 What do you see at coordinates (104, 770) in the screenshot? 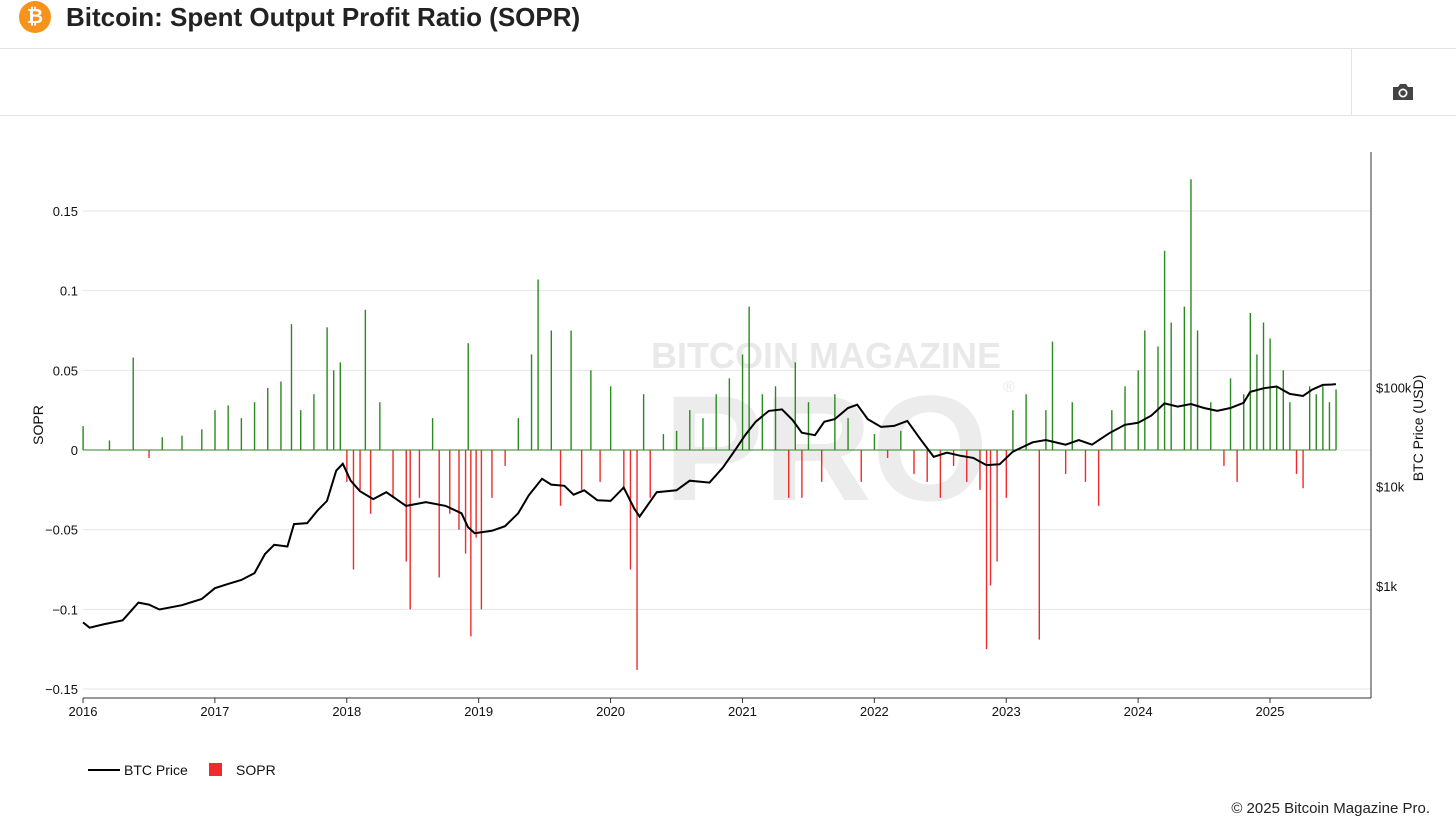
I see `legend-line-swatch` at bounding box center [104, 770].